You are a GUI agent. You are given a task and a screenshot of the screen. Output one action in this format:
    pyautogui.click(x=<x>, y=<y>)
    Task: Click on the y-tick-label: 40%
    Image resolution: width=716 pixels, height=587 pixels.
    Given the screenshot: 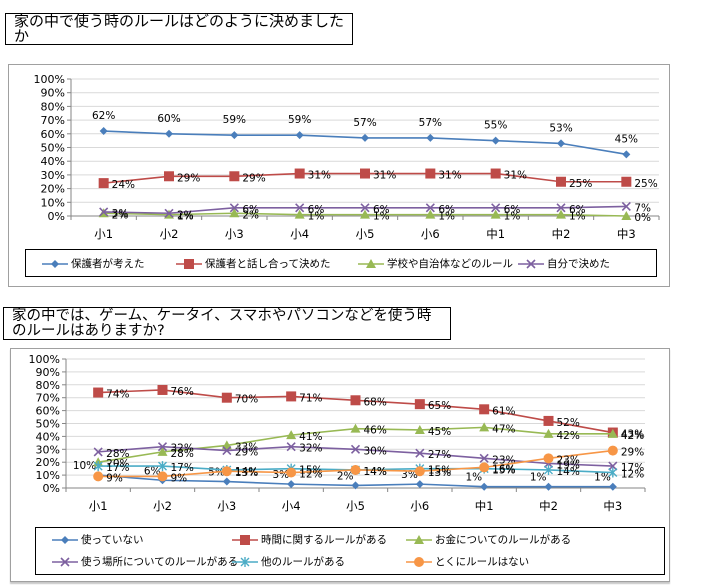 What is the action you would take?
    pyautogui.click(x=48, y=436)
    